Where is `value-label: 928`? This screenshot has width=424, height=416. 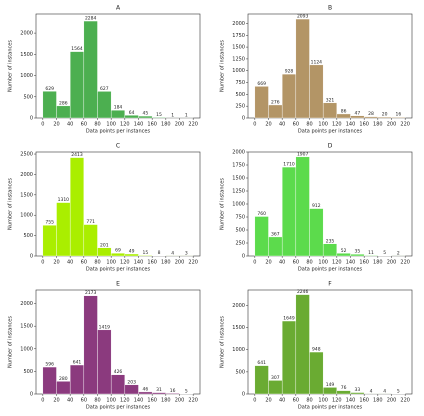
value-label: 928 is located at coordinates (289, 72).